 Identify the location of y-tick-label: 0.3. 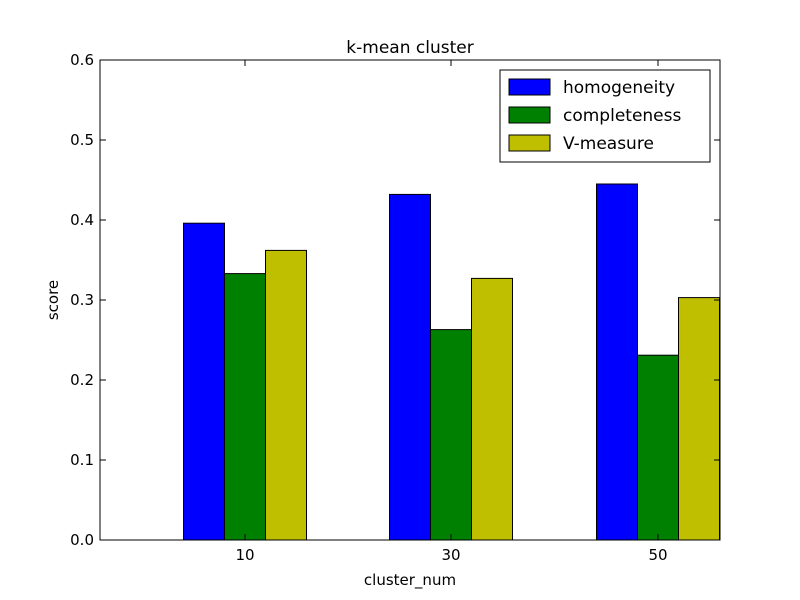
(82, 300).